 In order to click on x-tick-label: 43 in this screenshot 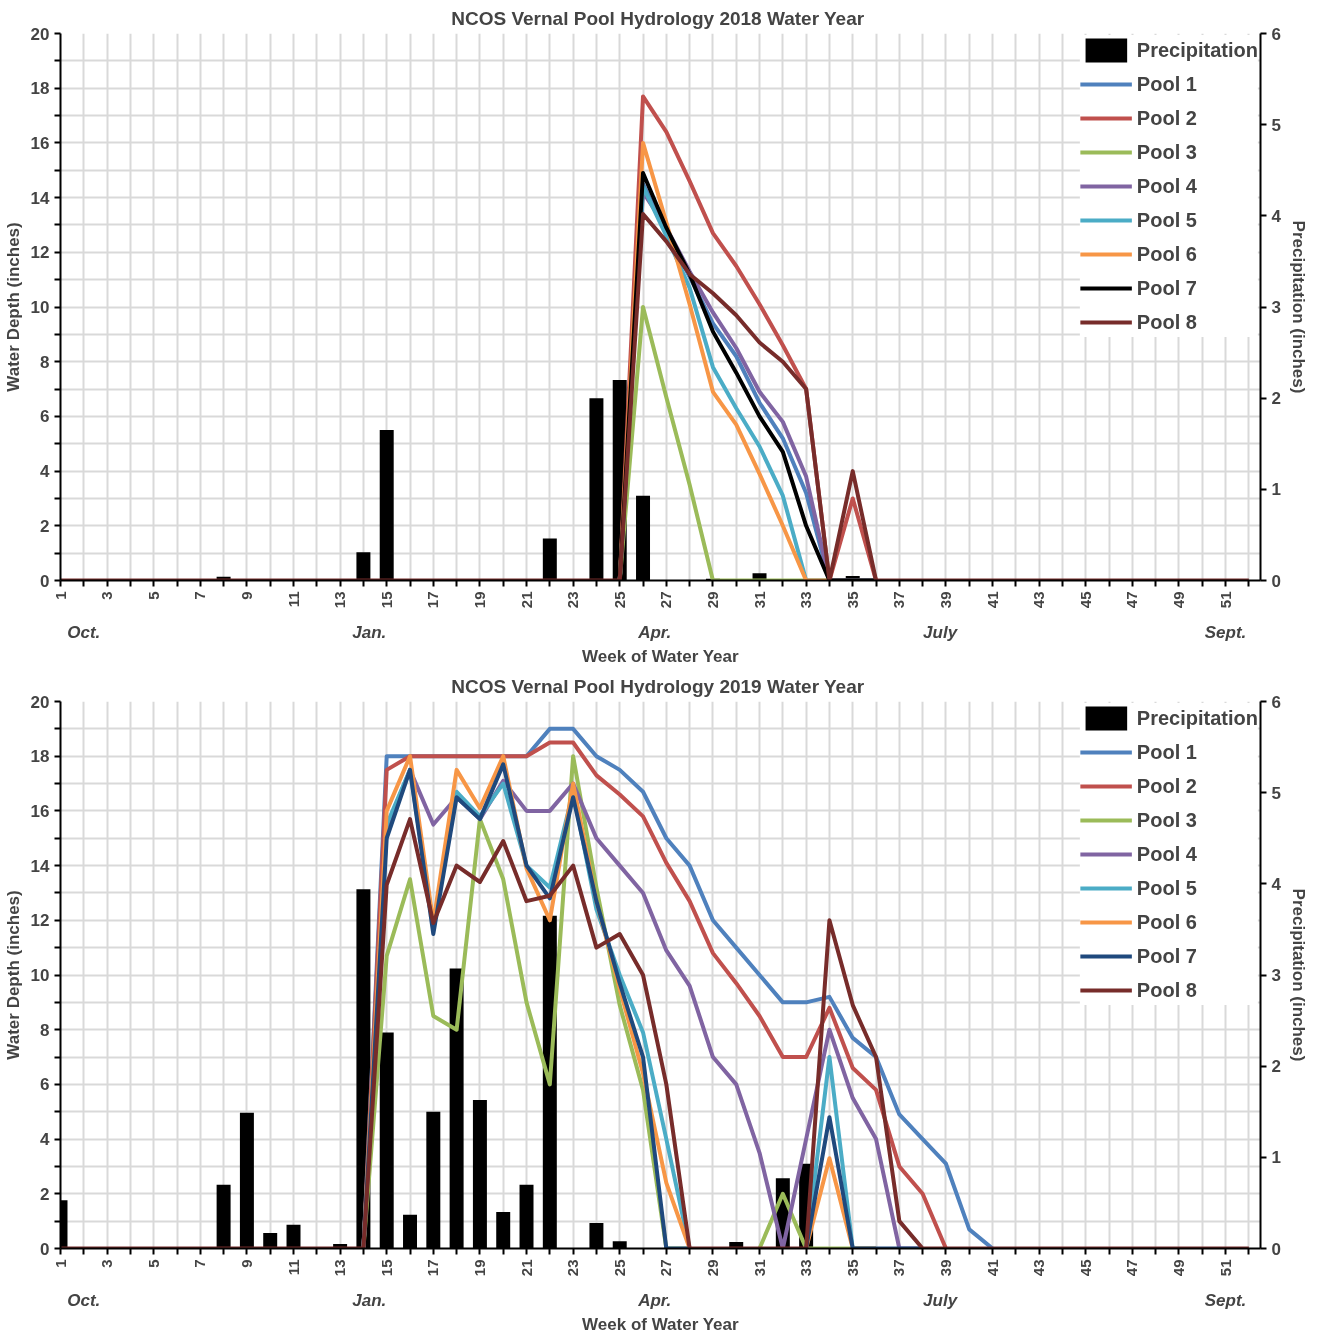, I will do `click(1039, 1268)`.